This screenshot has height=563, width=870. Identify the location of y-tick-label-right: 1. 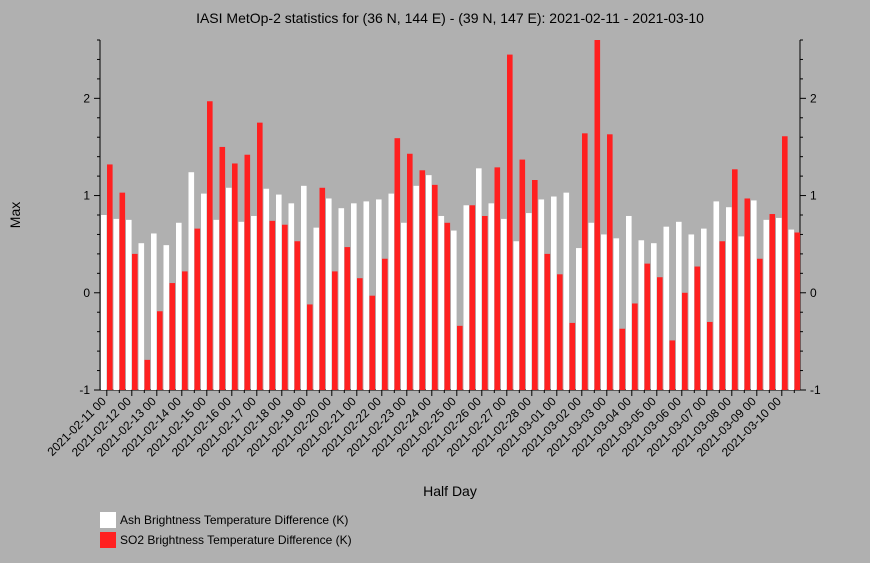
(813, 196).